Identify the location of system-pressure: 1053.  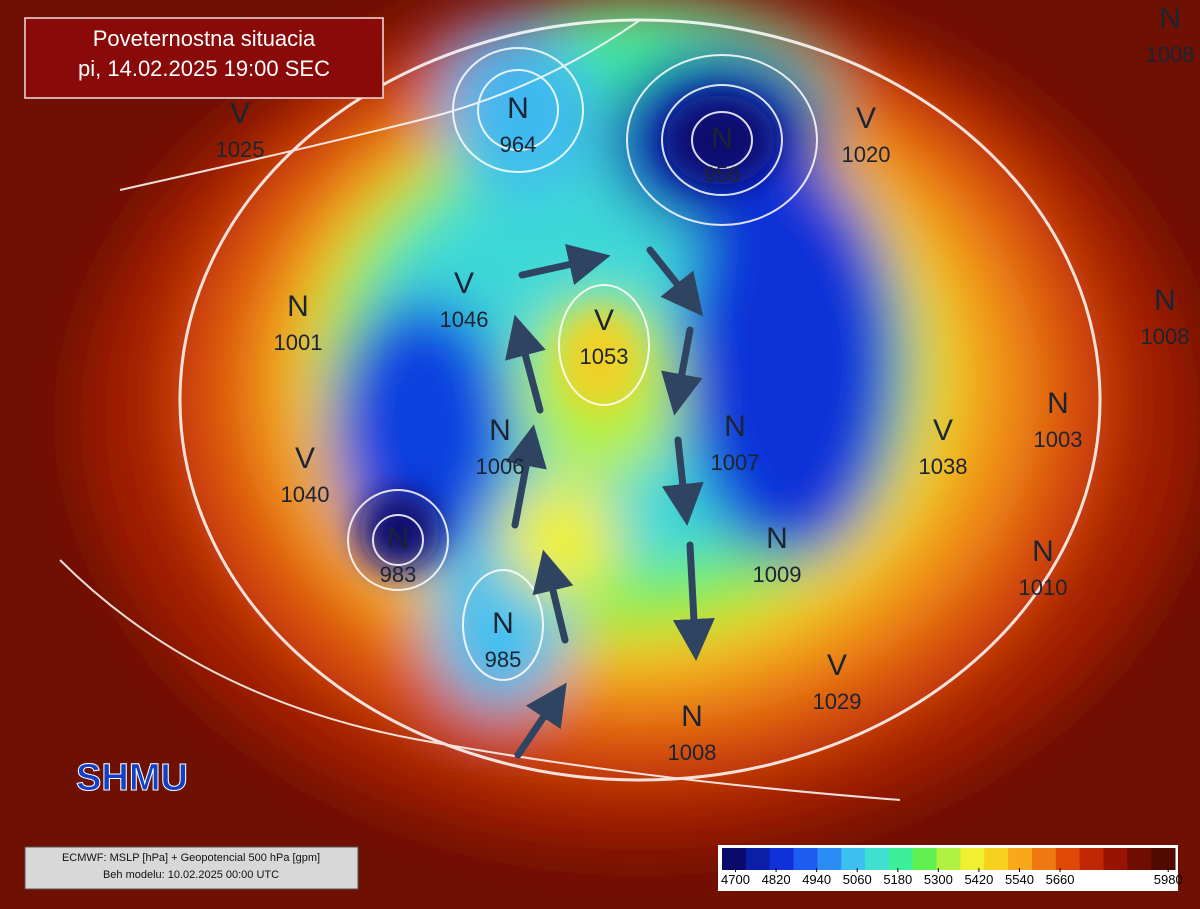
(604, 356).